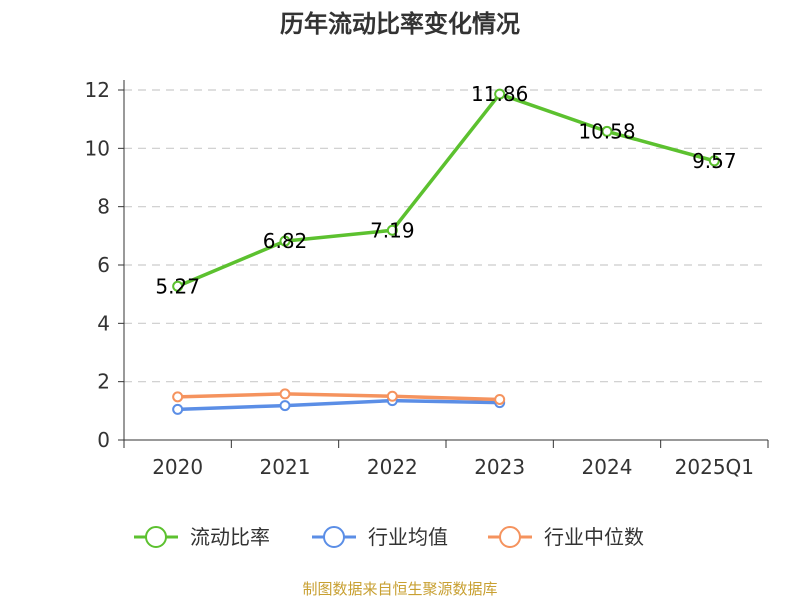 Image resolution: width=800 pixels, height=600 pixels. Describe the element at coordinates (177, 467) in the screenshot. I see `x-tick-label: 2020` at that location.